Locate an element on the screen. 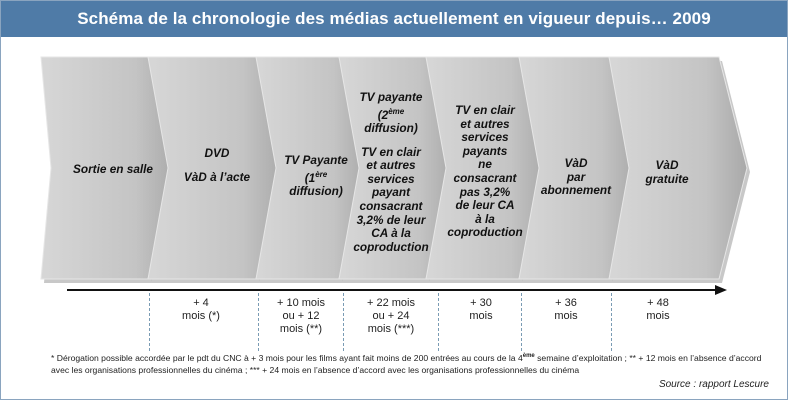 This screenshot has width=788, height=400. timeline-arrowhead is located at coordinates (721, 290).